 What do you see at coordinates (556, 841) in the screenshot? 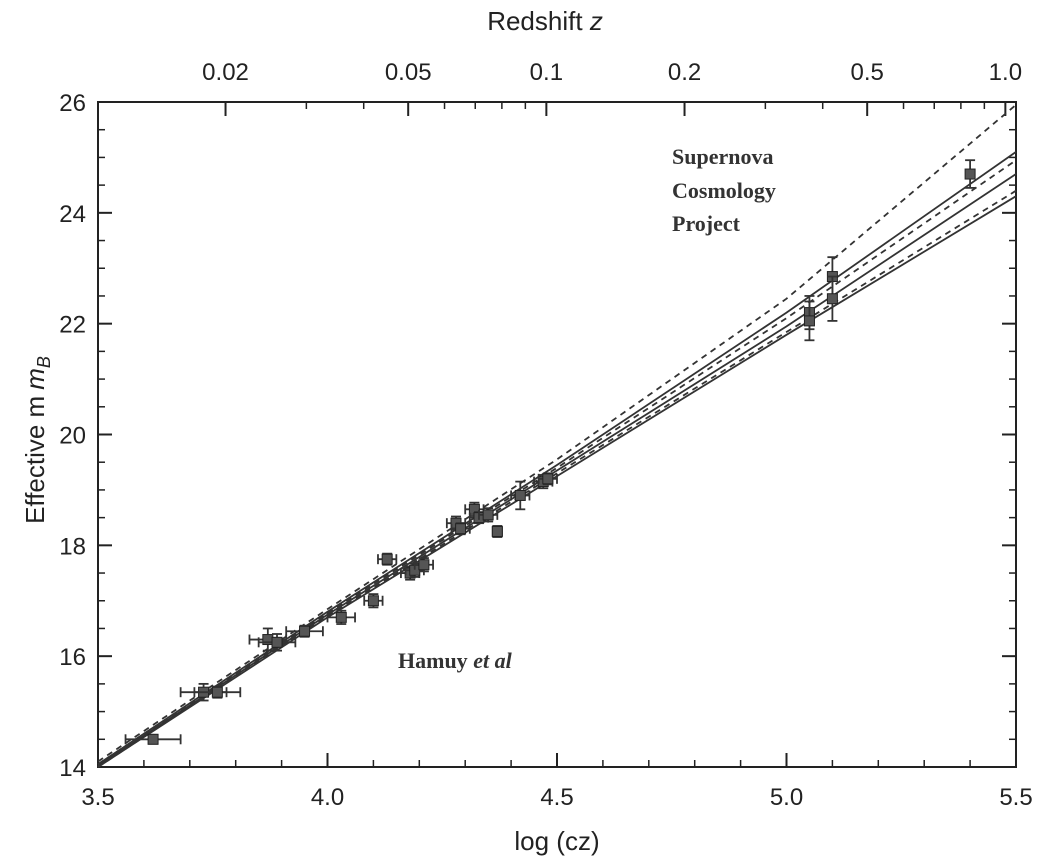
I see `x-axis-title: log (cz)` at bounding box center [556, 841].